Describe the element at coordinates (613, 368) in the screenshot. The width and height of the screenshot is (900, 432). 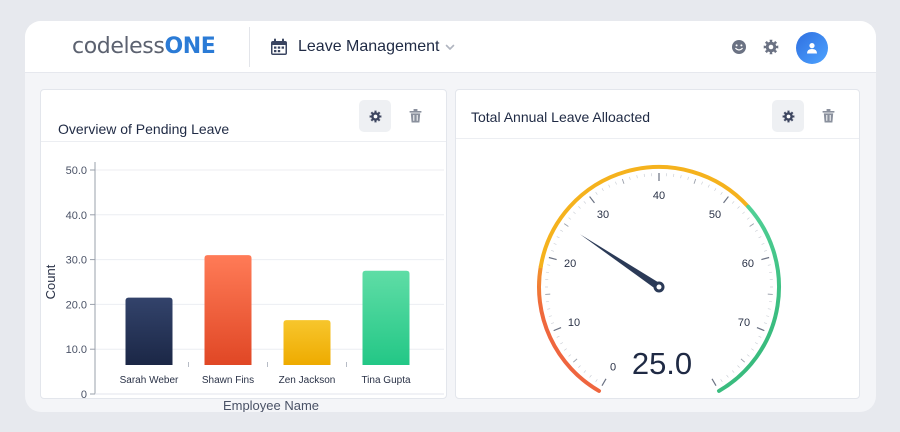
I see `gauge-tick-label: 0` at that location.